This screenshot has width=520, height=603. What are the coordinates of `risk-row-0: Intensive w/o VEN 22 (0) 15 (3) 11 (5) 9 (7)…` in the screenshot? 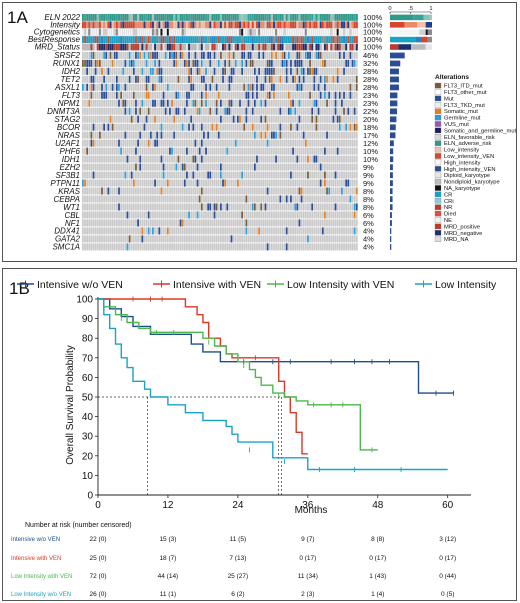 It's located at (233, 539).